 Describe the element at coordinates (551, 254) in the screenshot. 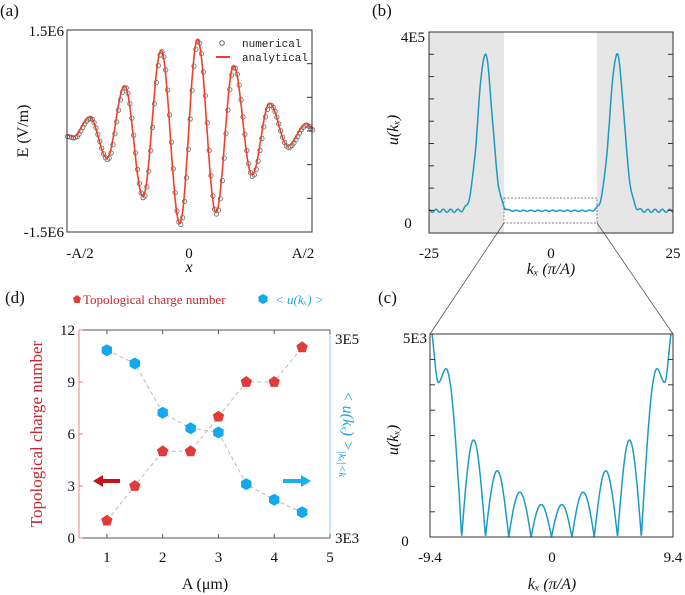

I see `b-xtick: 0` at that location.